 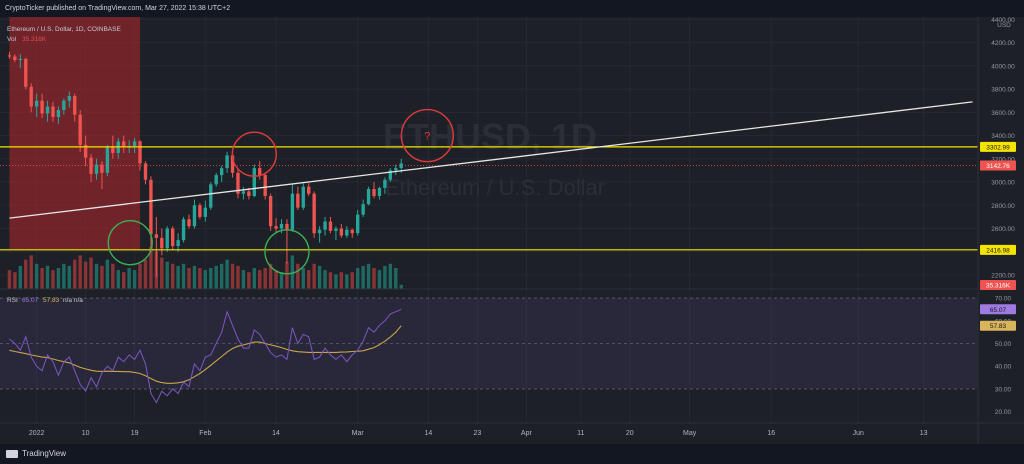 I want to click on rsi-legend-na: n/a n/a, so click(x=73, y=300).